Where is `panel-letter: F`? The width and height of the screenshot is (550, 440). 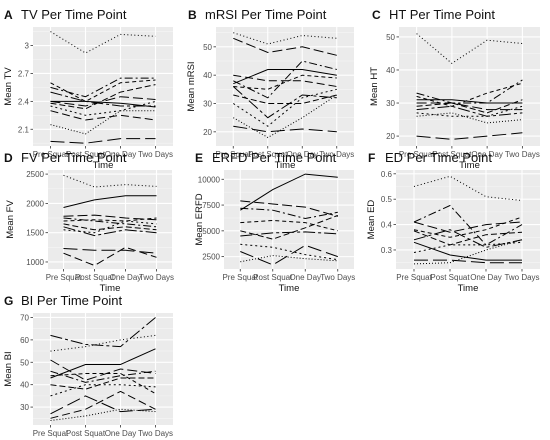
panel-letter: F is located at coordinates (371, 158).